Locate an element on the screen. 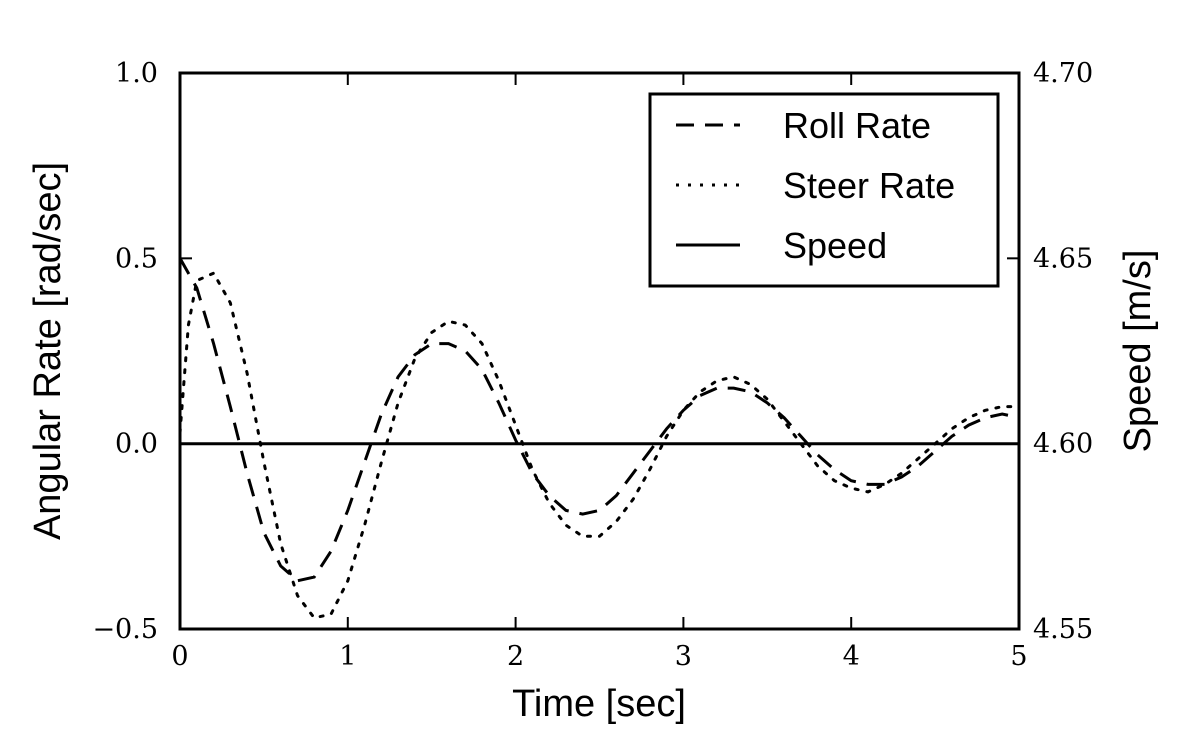  y2-tick-label: 4.55 is located at coordinates (1063, 629).